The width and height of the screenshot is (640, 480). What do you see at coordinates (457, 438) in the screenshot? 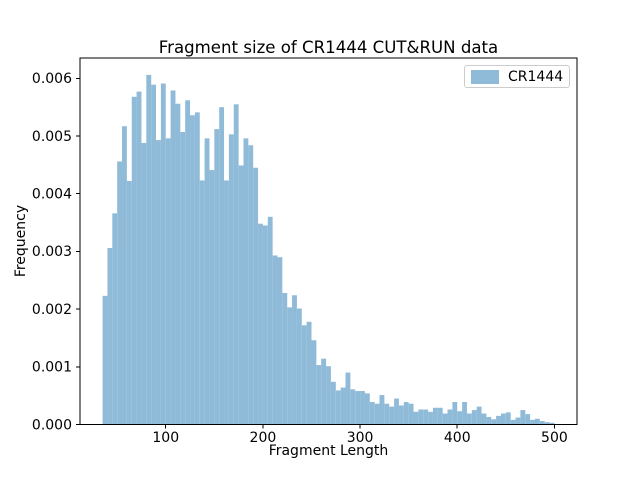
I see `x-tick-label: 400` at bounding box center [457, 438].